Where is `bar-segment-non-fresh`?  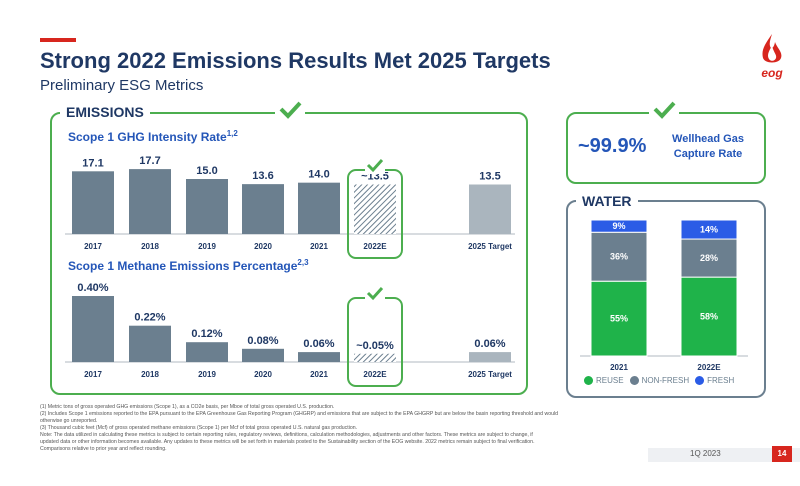
bar-segment-non-fresh is located at coordinates (709, 258).